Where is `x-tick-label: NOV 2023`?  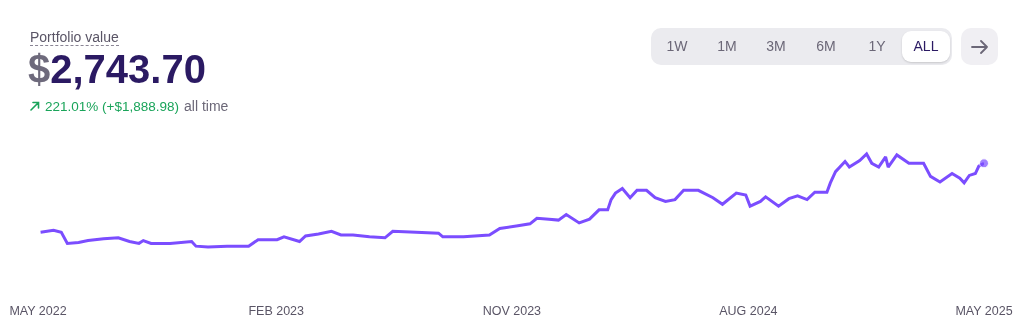
x-tick-label: NOV 2023 is located at coordinates (512, 310).